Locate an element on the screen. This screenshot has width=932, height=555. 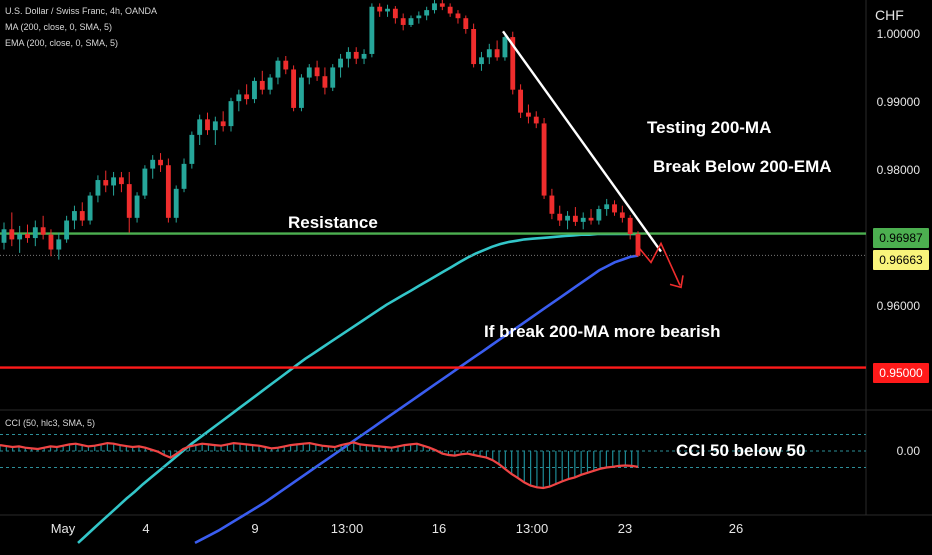
annotation-testing: Testing 200-MA is located at coordinates (709, 128).